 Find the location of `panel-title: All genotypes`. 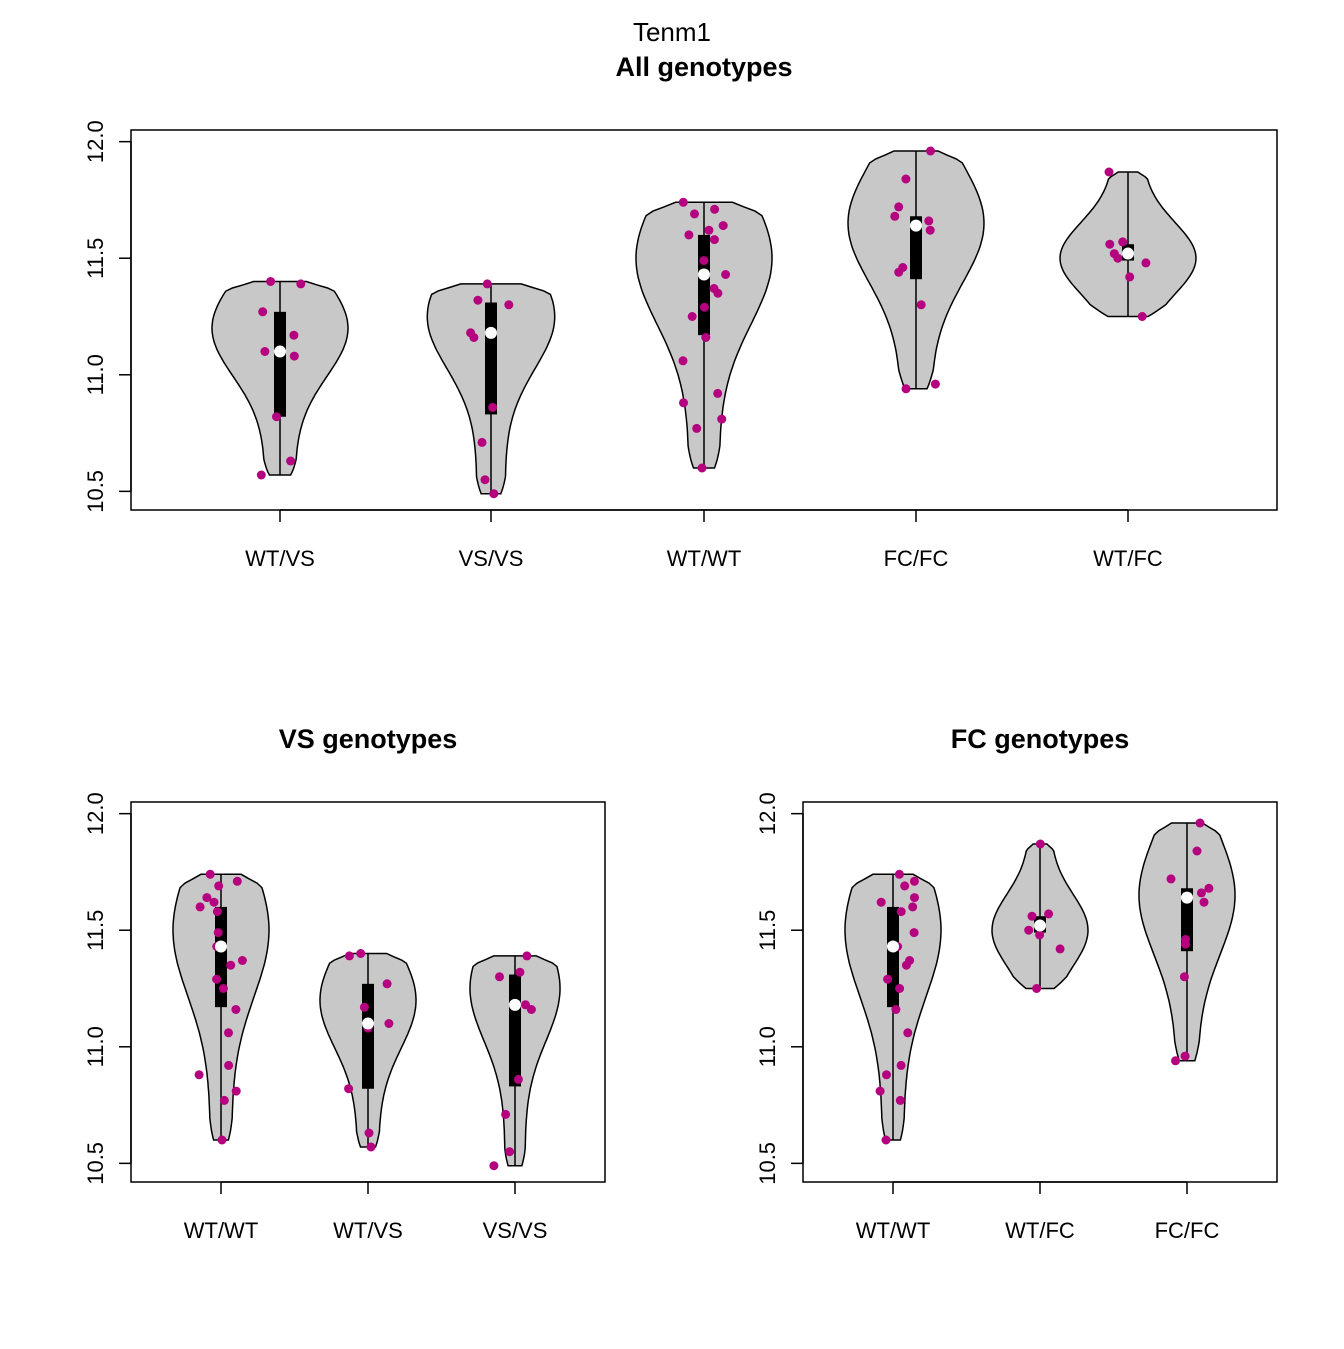

panel-title: All genotypes is located at coordinates (703, 67).